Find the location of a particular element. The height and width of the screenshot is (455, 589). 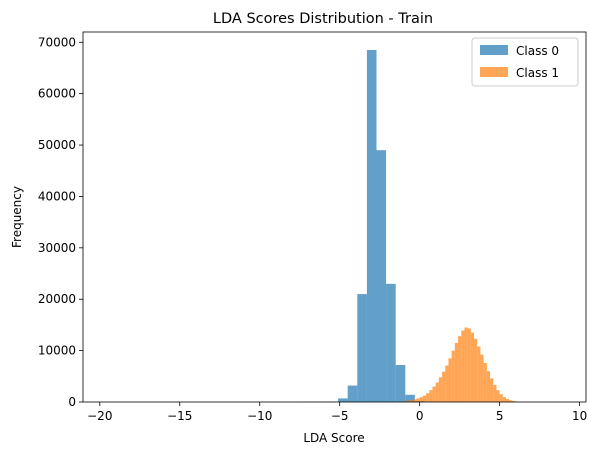

y-axis: 0 10000 20000 30000 40000 50000 60000 70000 is located at coordinates (60, 222).